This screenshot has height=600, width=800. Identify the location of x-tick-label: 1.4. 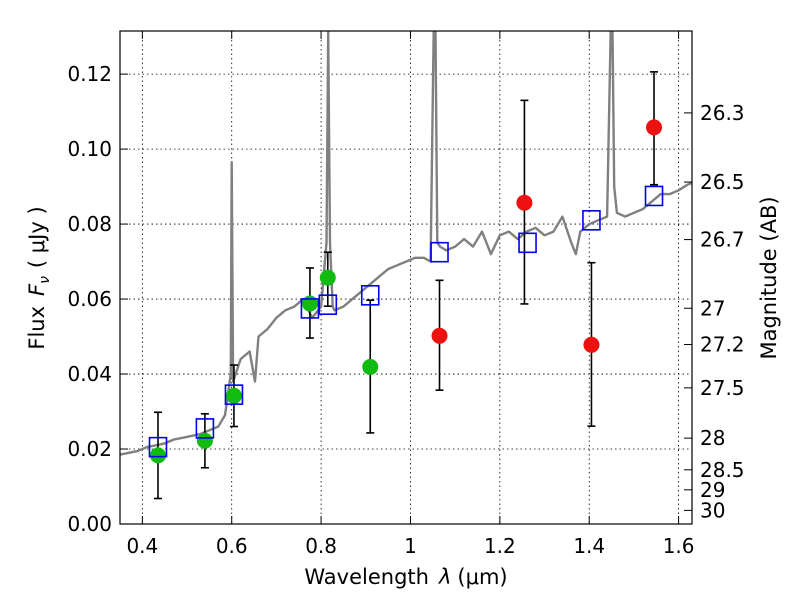
(589, 546).